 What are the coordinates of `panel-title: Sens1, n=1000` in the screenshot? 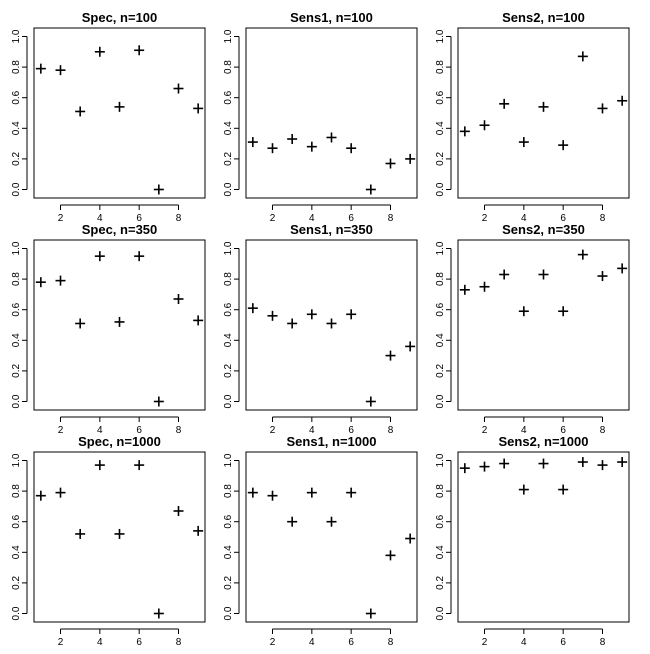 It's located at (332, 441).